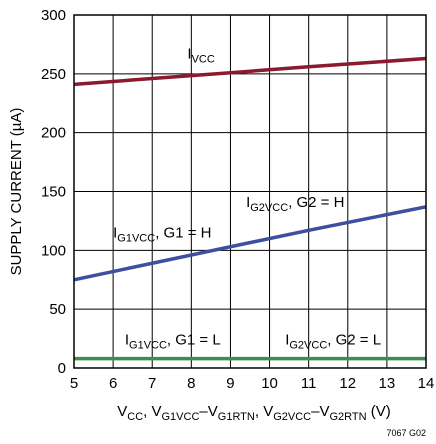 Image resolution: width=436 pixels, height=444 pixels. I want to click on y-tick-label: 150, so click(53, 192).